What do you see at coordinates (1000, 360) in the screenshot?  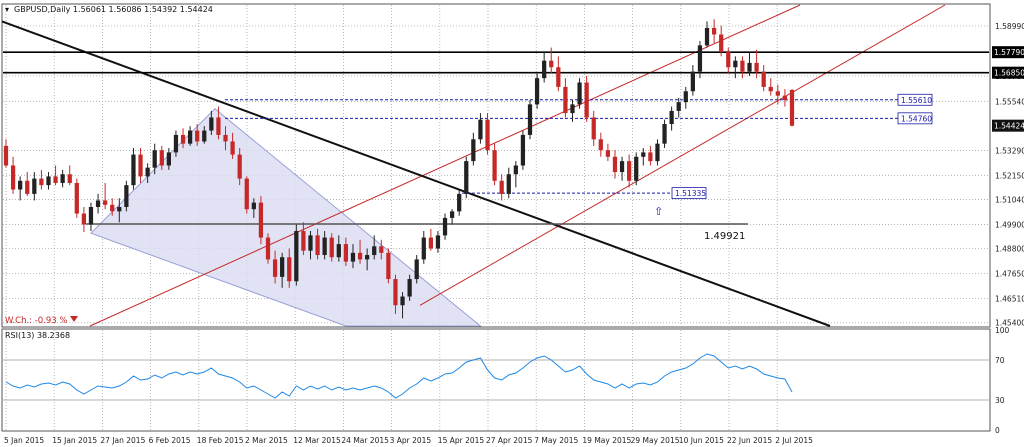 I see `rsi-tick-label: 70` at bounding box center [1000, 360].